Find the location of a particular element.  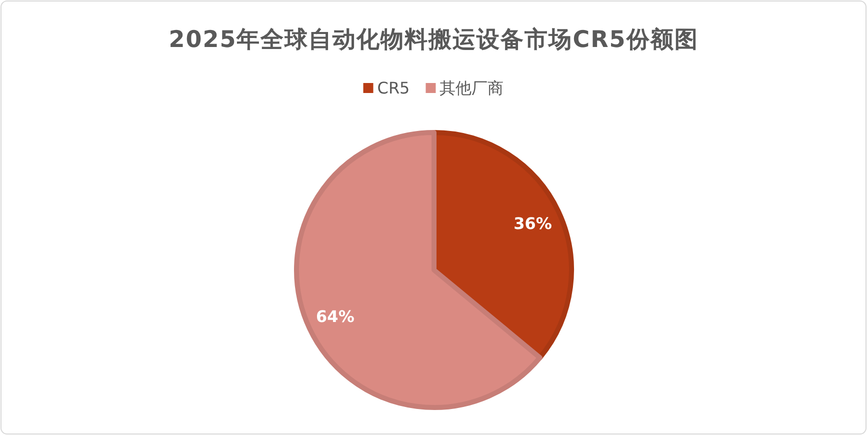

legend-label: CR5 is located at coordinates (393, 88).